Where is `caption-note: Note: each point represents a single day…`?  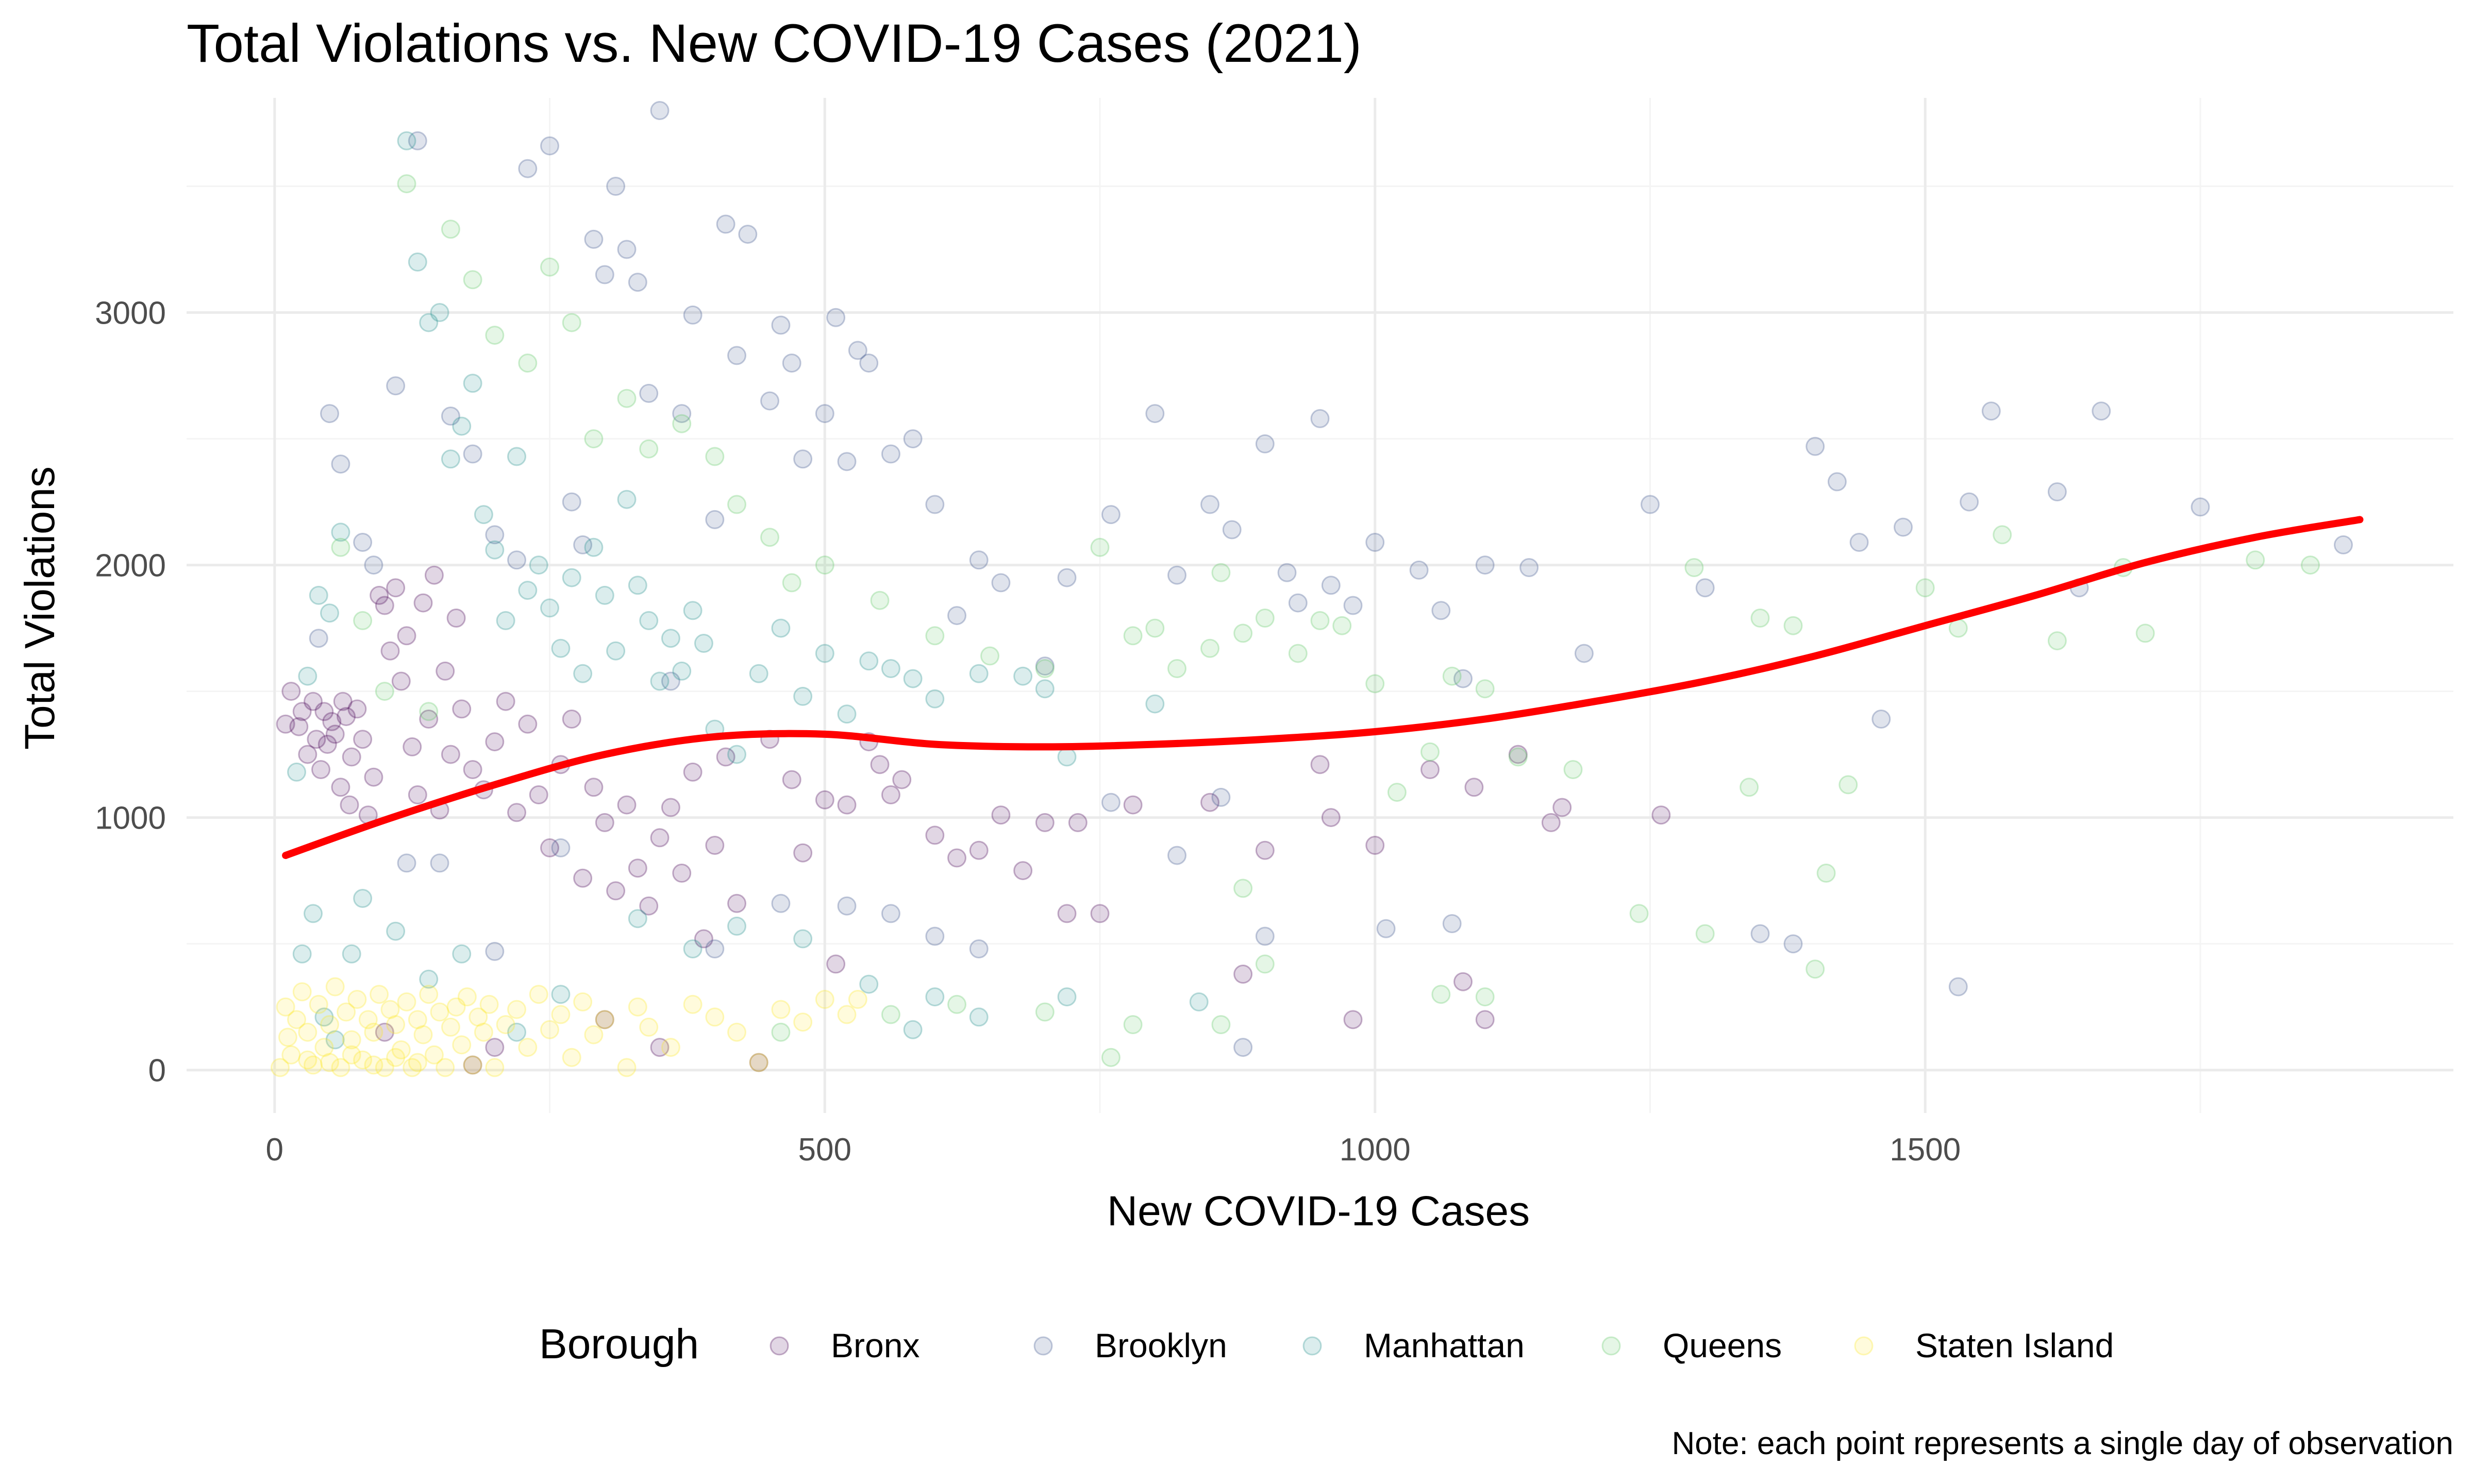
caption-note: Note: each point represents a single day… is located at coordinates (2063, 1443).